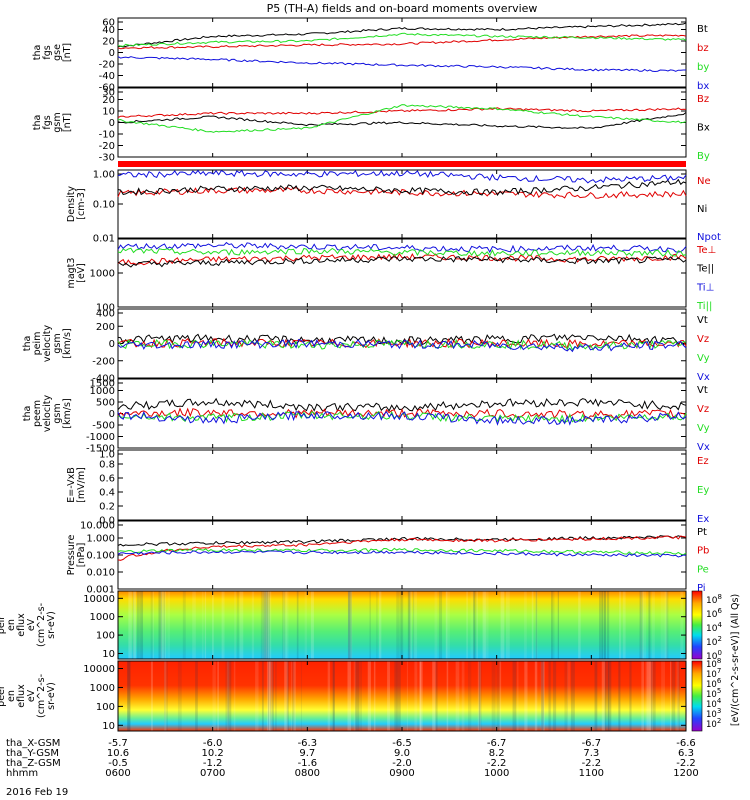 The width and height of the screenshot is (750, 800). Describe the element at coordinates (103, 379) in the screenshot. I see `y-tick-label: -400` at that location.